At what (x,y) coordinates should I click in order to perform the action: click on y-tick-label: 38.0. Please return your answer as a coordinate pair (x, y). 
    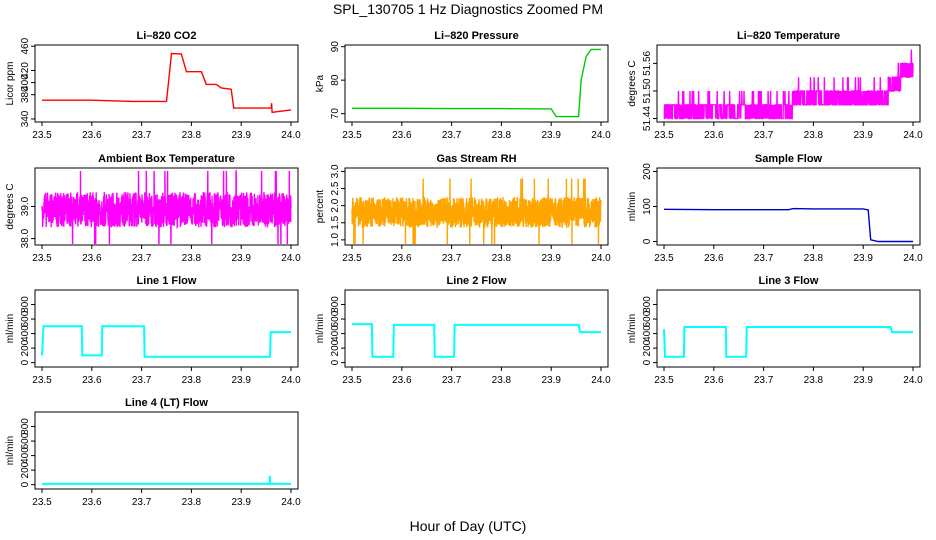
    Looking at the image, I should click on (25, 238).